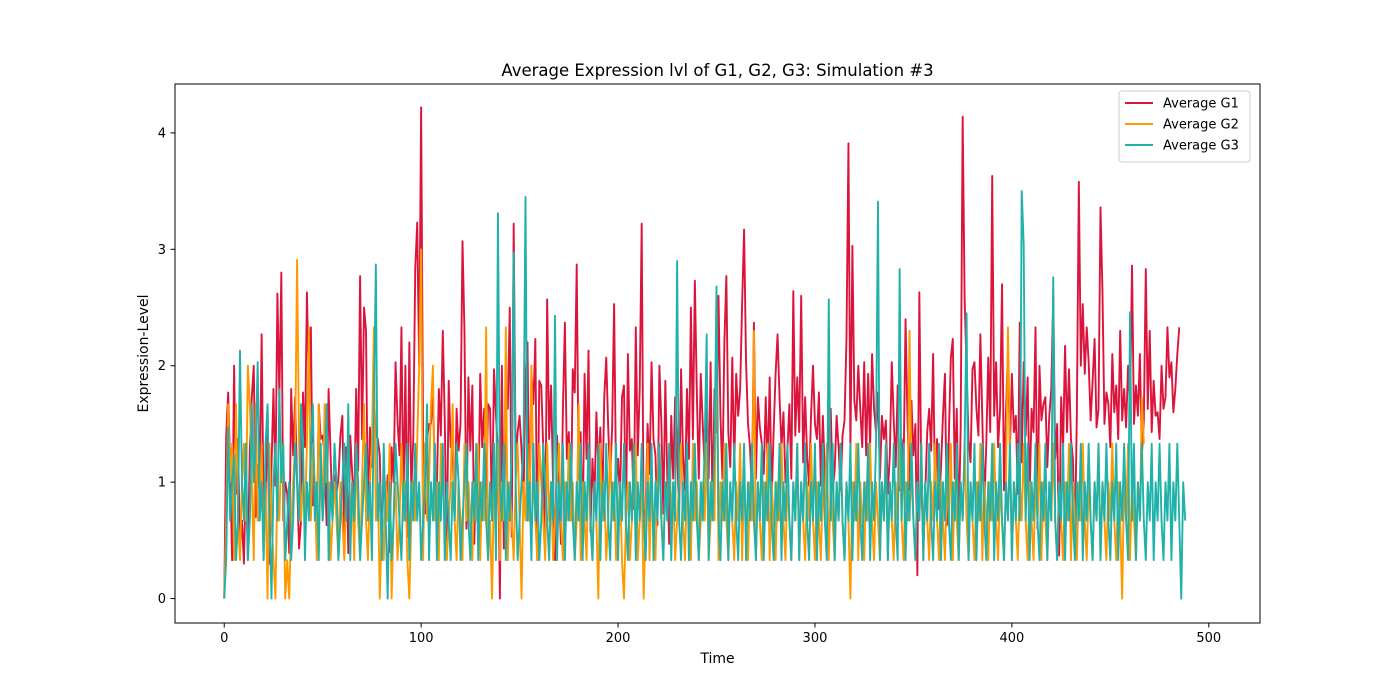 The image size is (1400, 700). What do you see at coordinates (1201, 125) in the screenshot?
I see `legend-label: Average G2` at bounding box center [1201, 125].